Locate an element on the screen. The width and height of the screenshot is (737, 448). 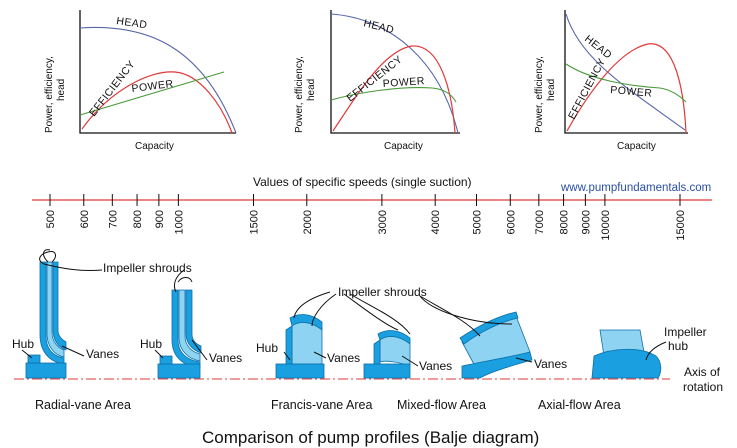
speed-tick-label: 800 is located at coordinates (138, 219).